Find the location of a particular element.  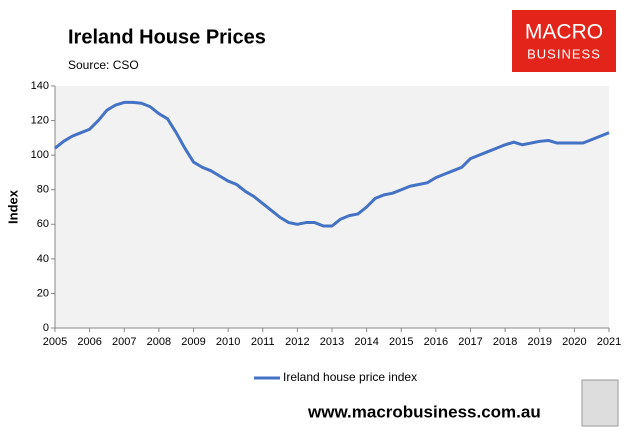

x-tick-label: 2007 is located at coordinates (124, 342).